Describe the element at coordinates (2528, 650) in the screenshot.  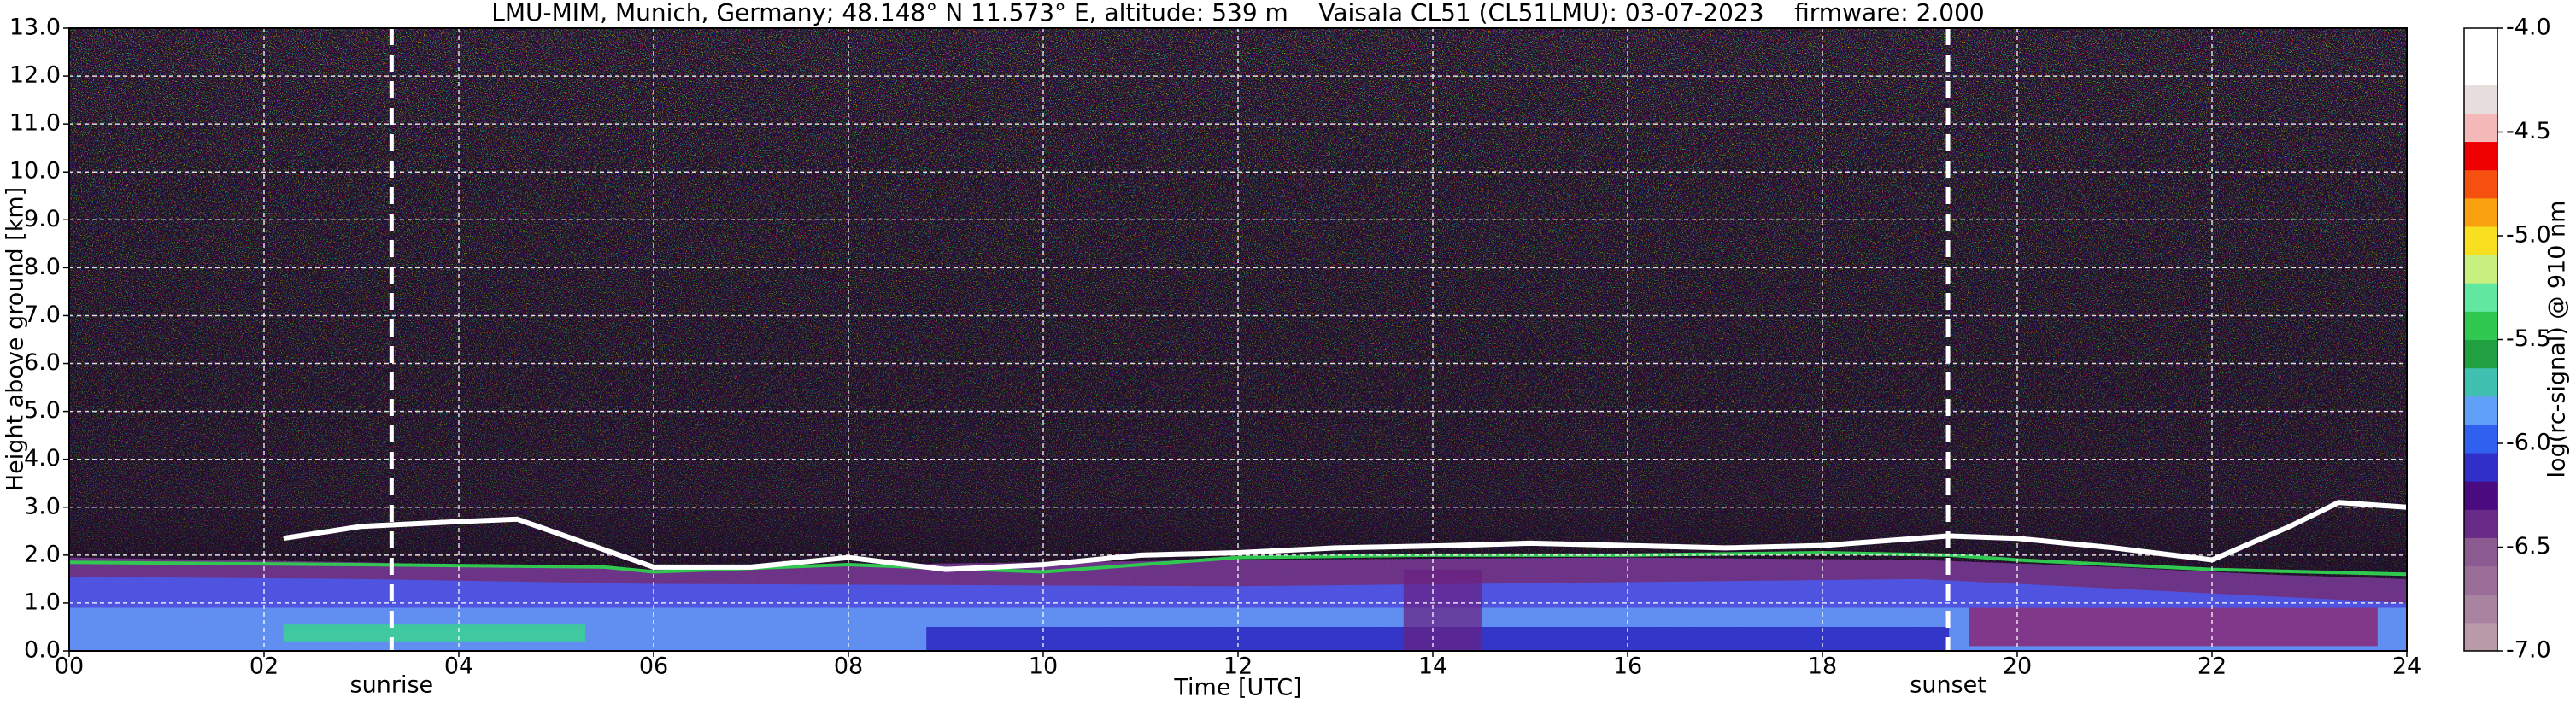
I see `colorbar-tick-label: -7.0` at that location.